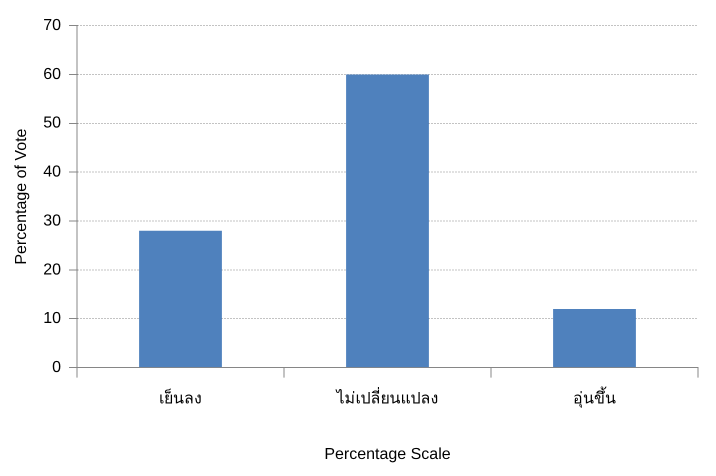  Describe the element at coordinates (386, 397) in the screenshot. I see `x-tick-label: ไม่เปลี่ยนแปลง` at that location.